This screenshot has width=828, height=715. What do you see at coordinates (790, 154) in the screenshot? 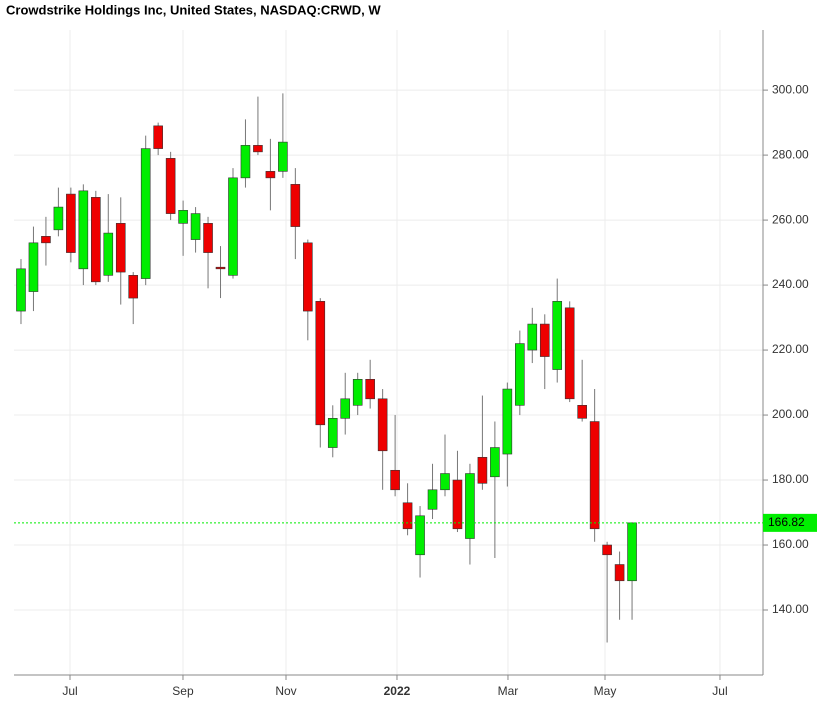
I see `y-tick-label: 280.00` at bounding box center [790, 154].